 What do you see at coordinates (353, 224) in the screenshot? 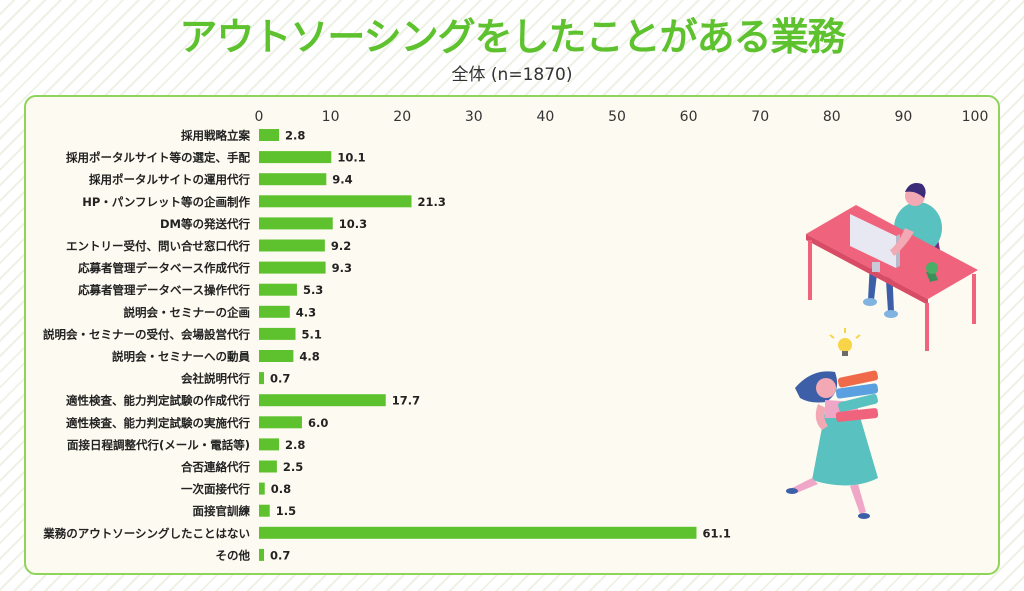
I see `value-label: 10.3` at bounding box center [353, 224].